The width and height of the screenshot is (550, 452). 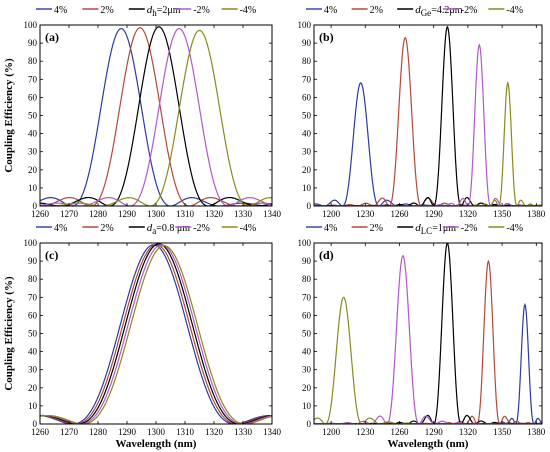 I want to click on legend-label: dGe=4.2μm, so click(x=439, y=11).